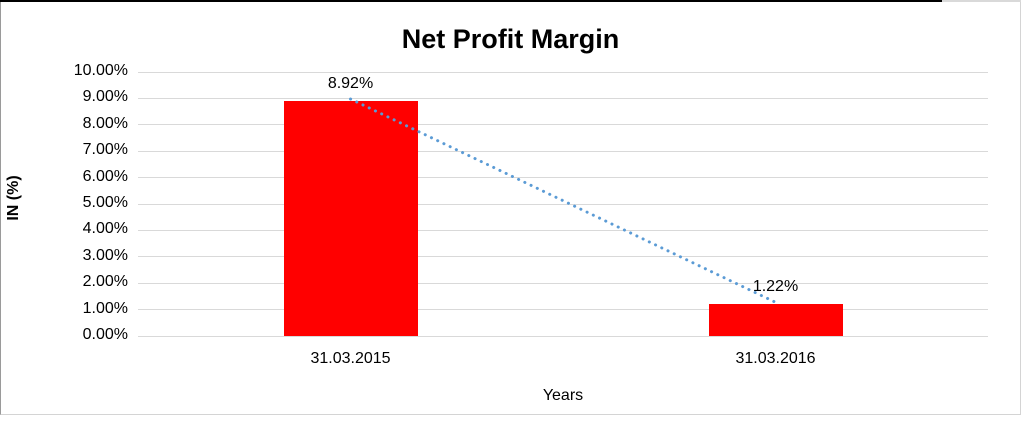 This screenshot has width=1026, height=422. What do you see at coordinates (100, 70) in the screenshot?
I see `y-tick-label: 10.00%` at bounding box center [100, 70].